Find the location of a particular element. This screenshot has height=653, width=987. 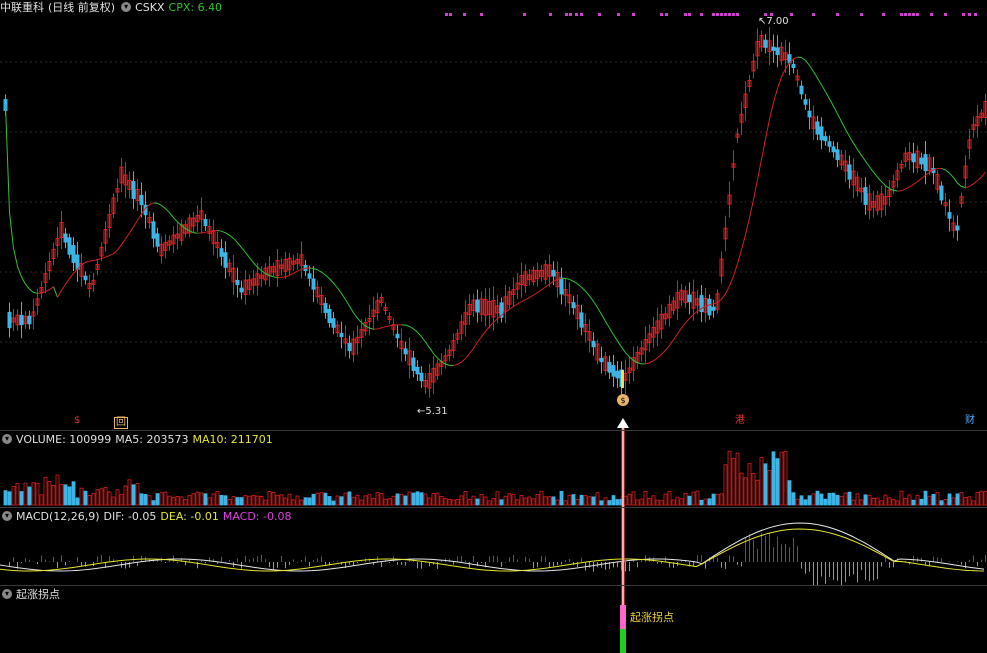

period-label: (日线 前复权) is located at coordinates (82, 7).